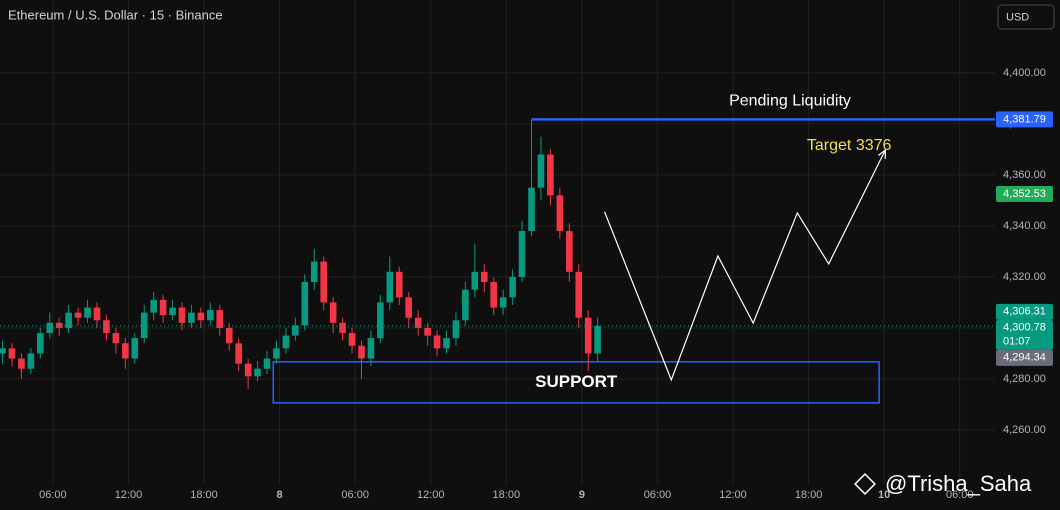 This screenshot has width=1060, height=510. I want to click on liquidity-label: Pending Liquidity, so click(790, 101).